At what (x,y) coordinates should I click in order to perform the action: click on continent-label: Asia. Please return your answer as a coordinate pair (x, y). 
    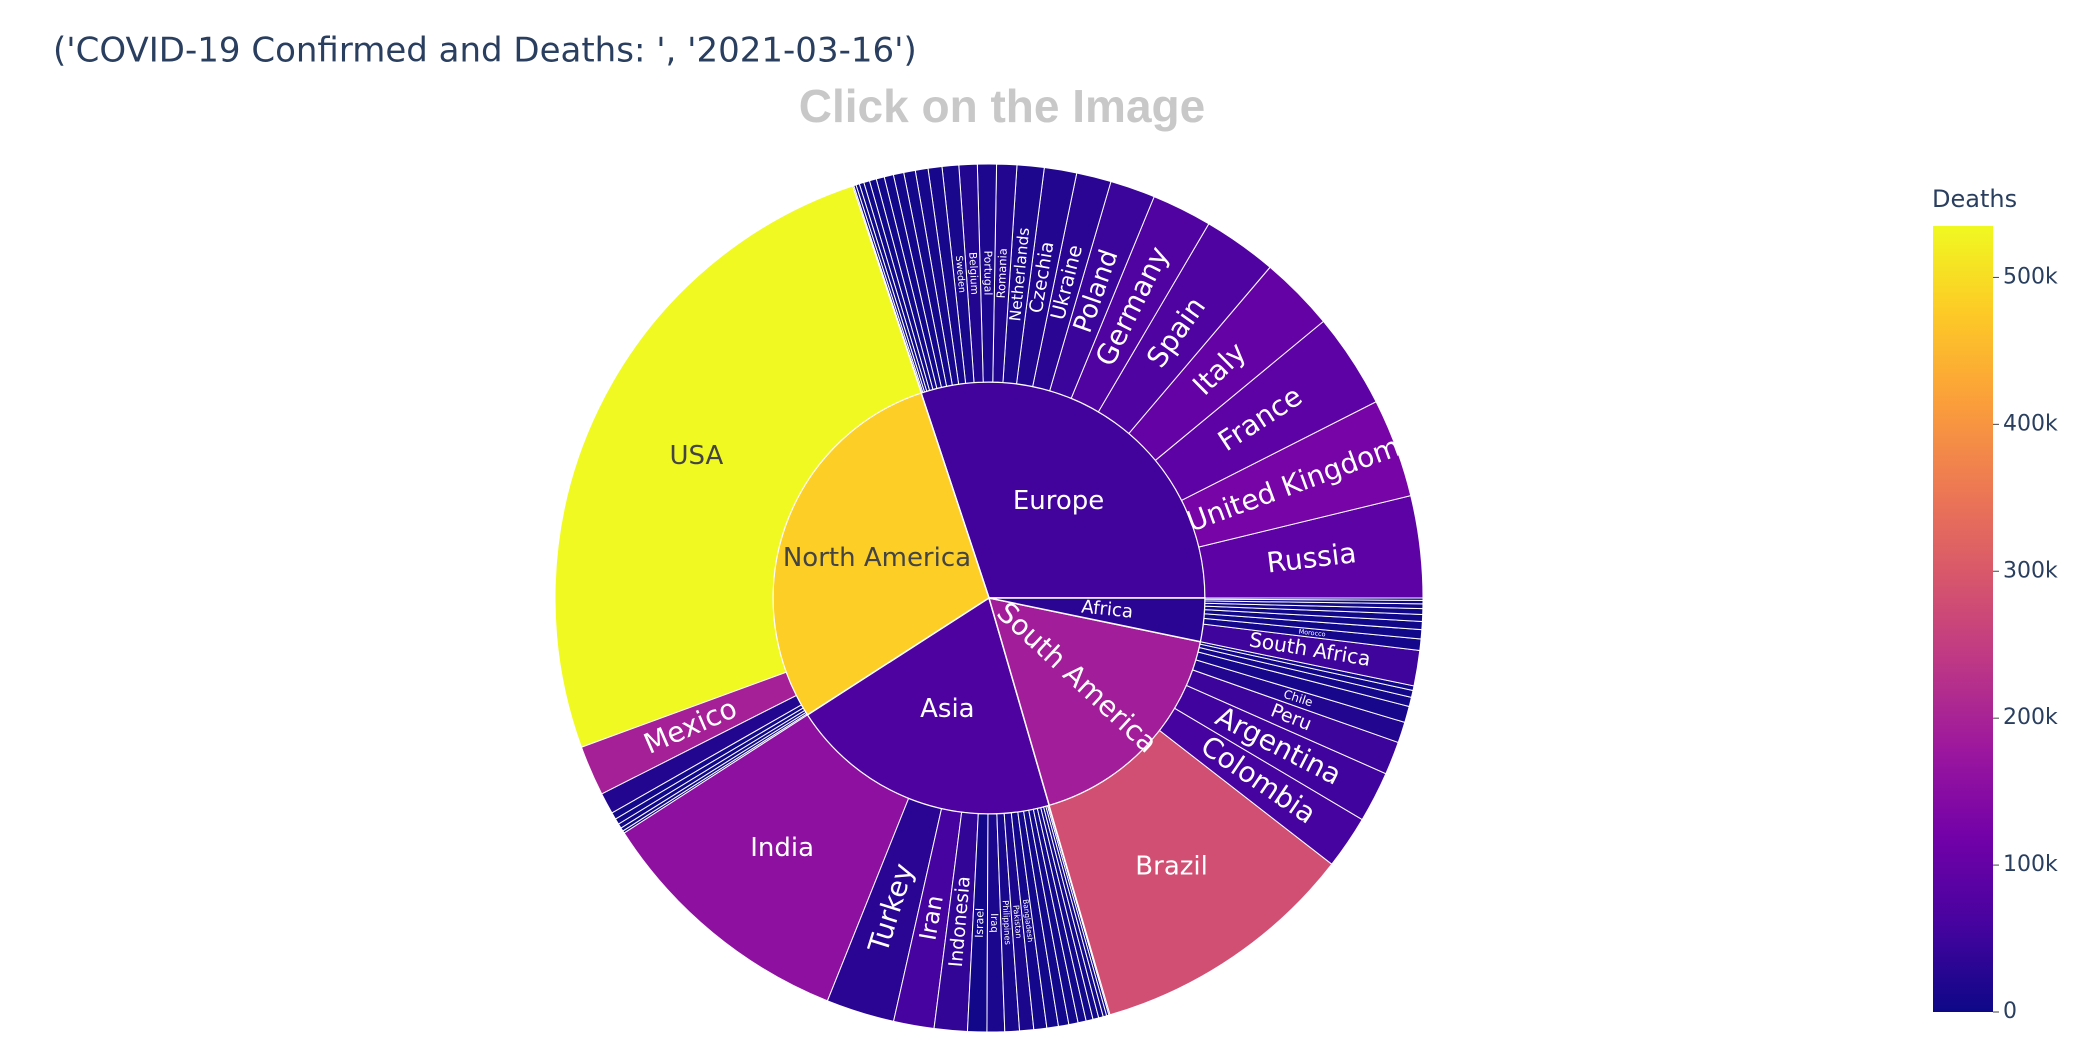
    Looking at the image, I should click on (947, 709).